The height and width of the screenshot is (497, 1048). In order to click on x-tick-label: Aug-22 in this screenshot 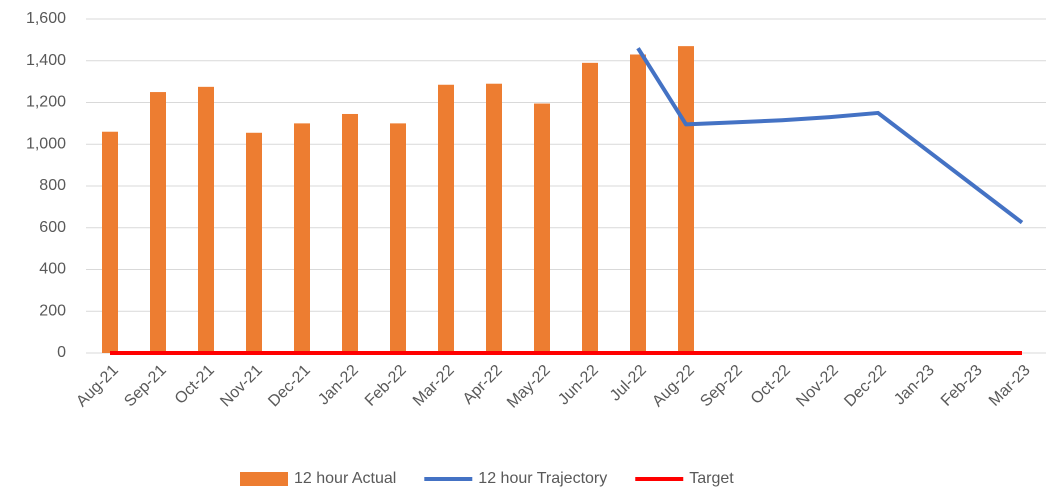, I will do `click(673, 386)`.